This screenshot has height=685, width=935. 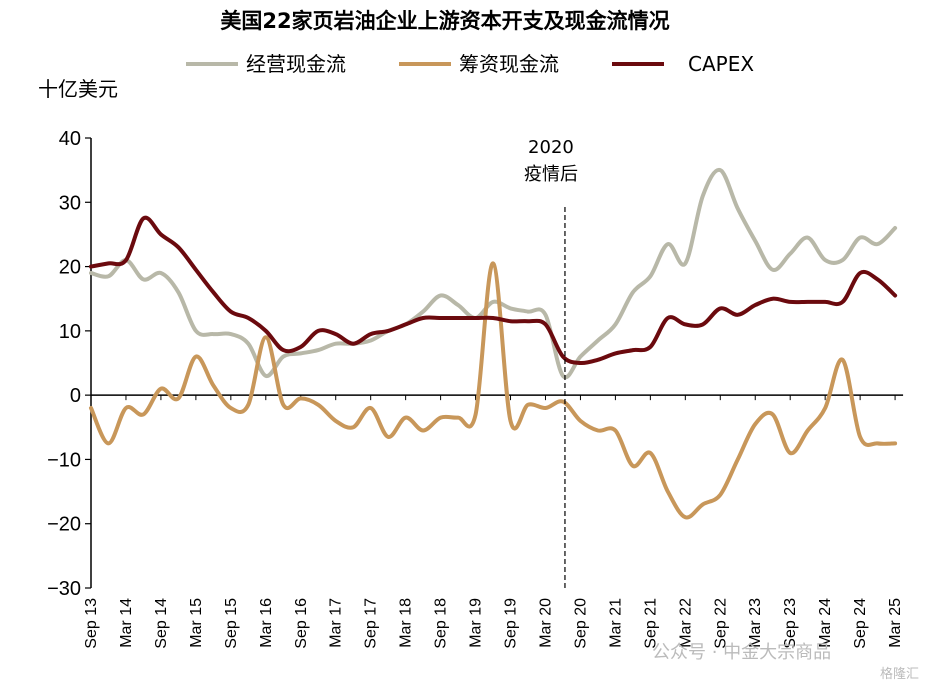 I want to click on x-tick-label: Mar 14, so click(x=126, y=623).